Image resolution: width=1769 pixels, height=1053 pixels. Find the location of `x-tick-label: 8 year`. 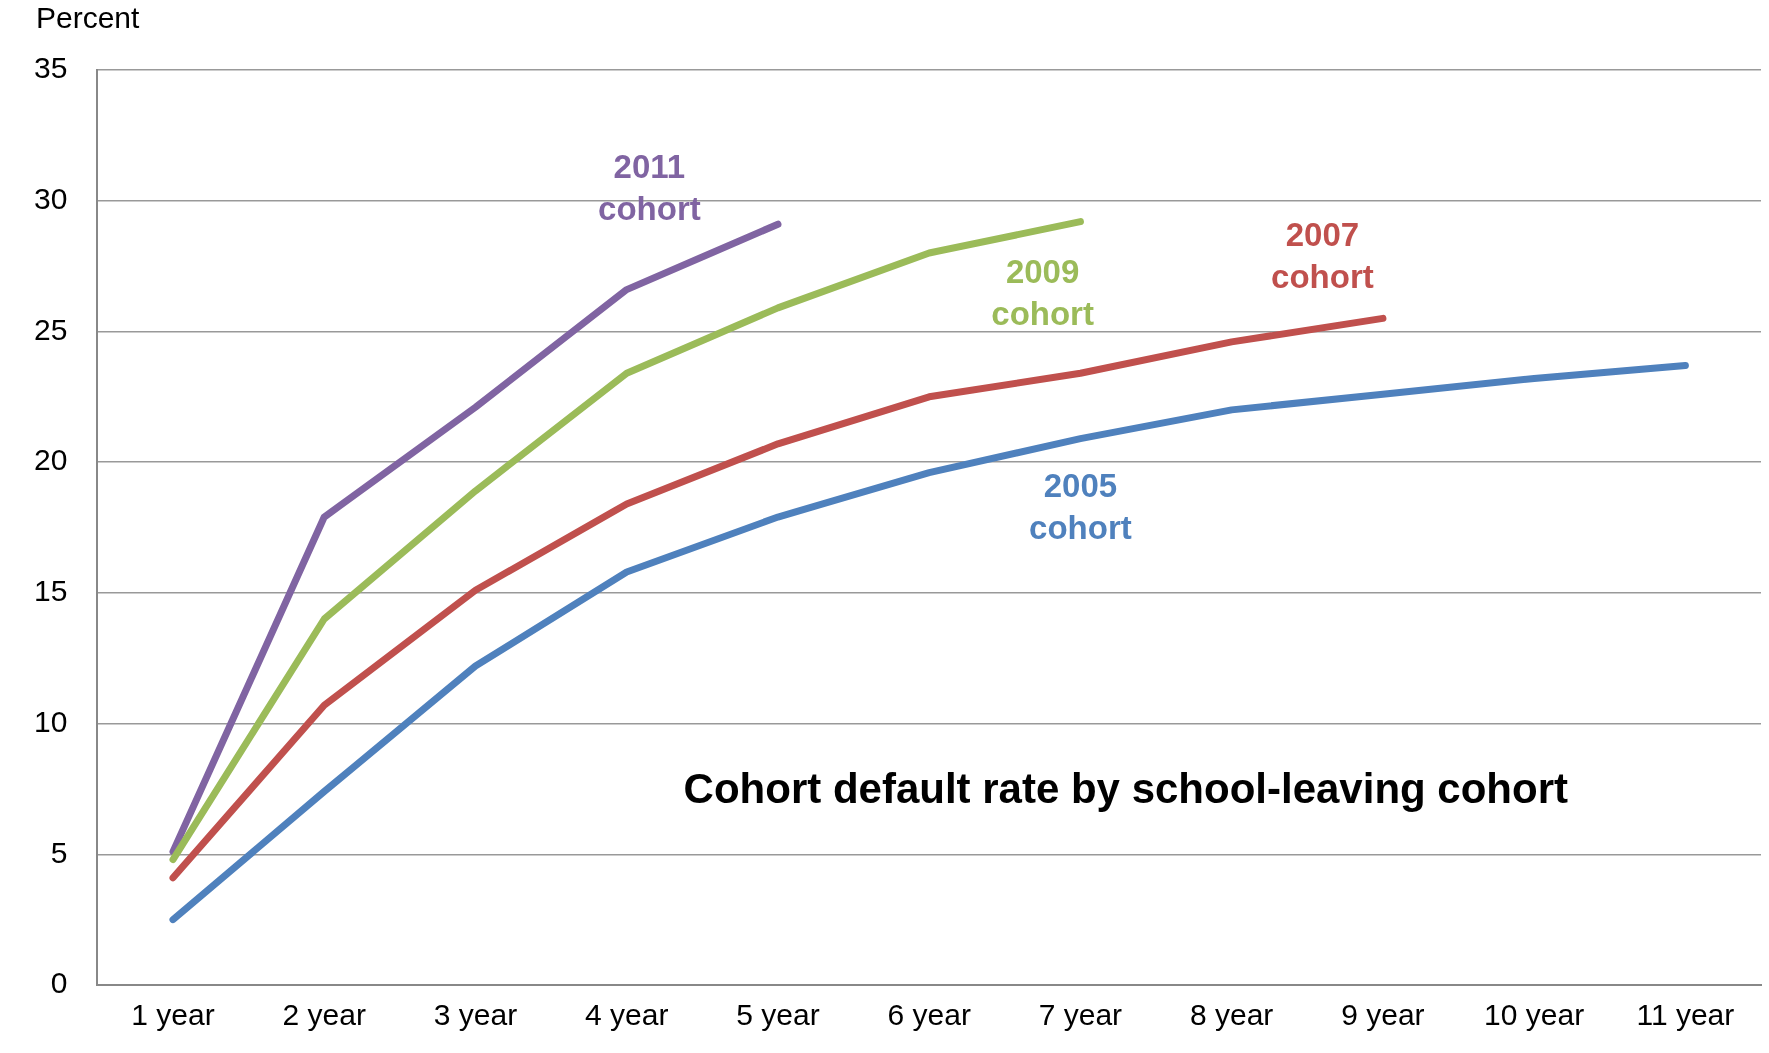

x-tick-label: 8 year is located at coordinates (1231, 1015).